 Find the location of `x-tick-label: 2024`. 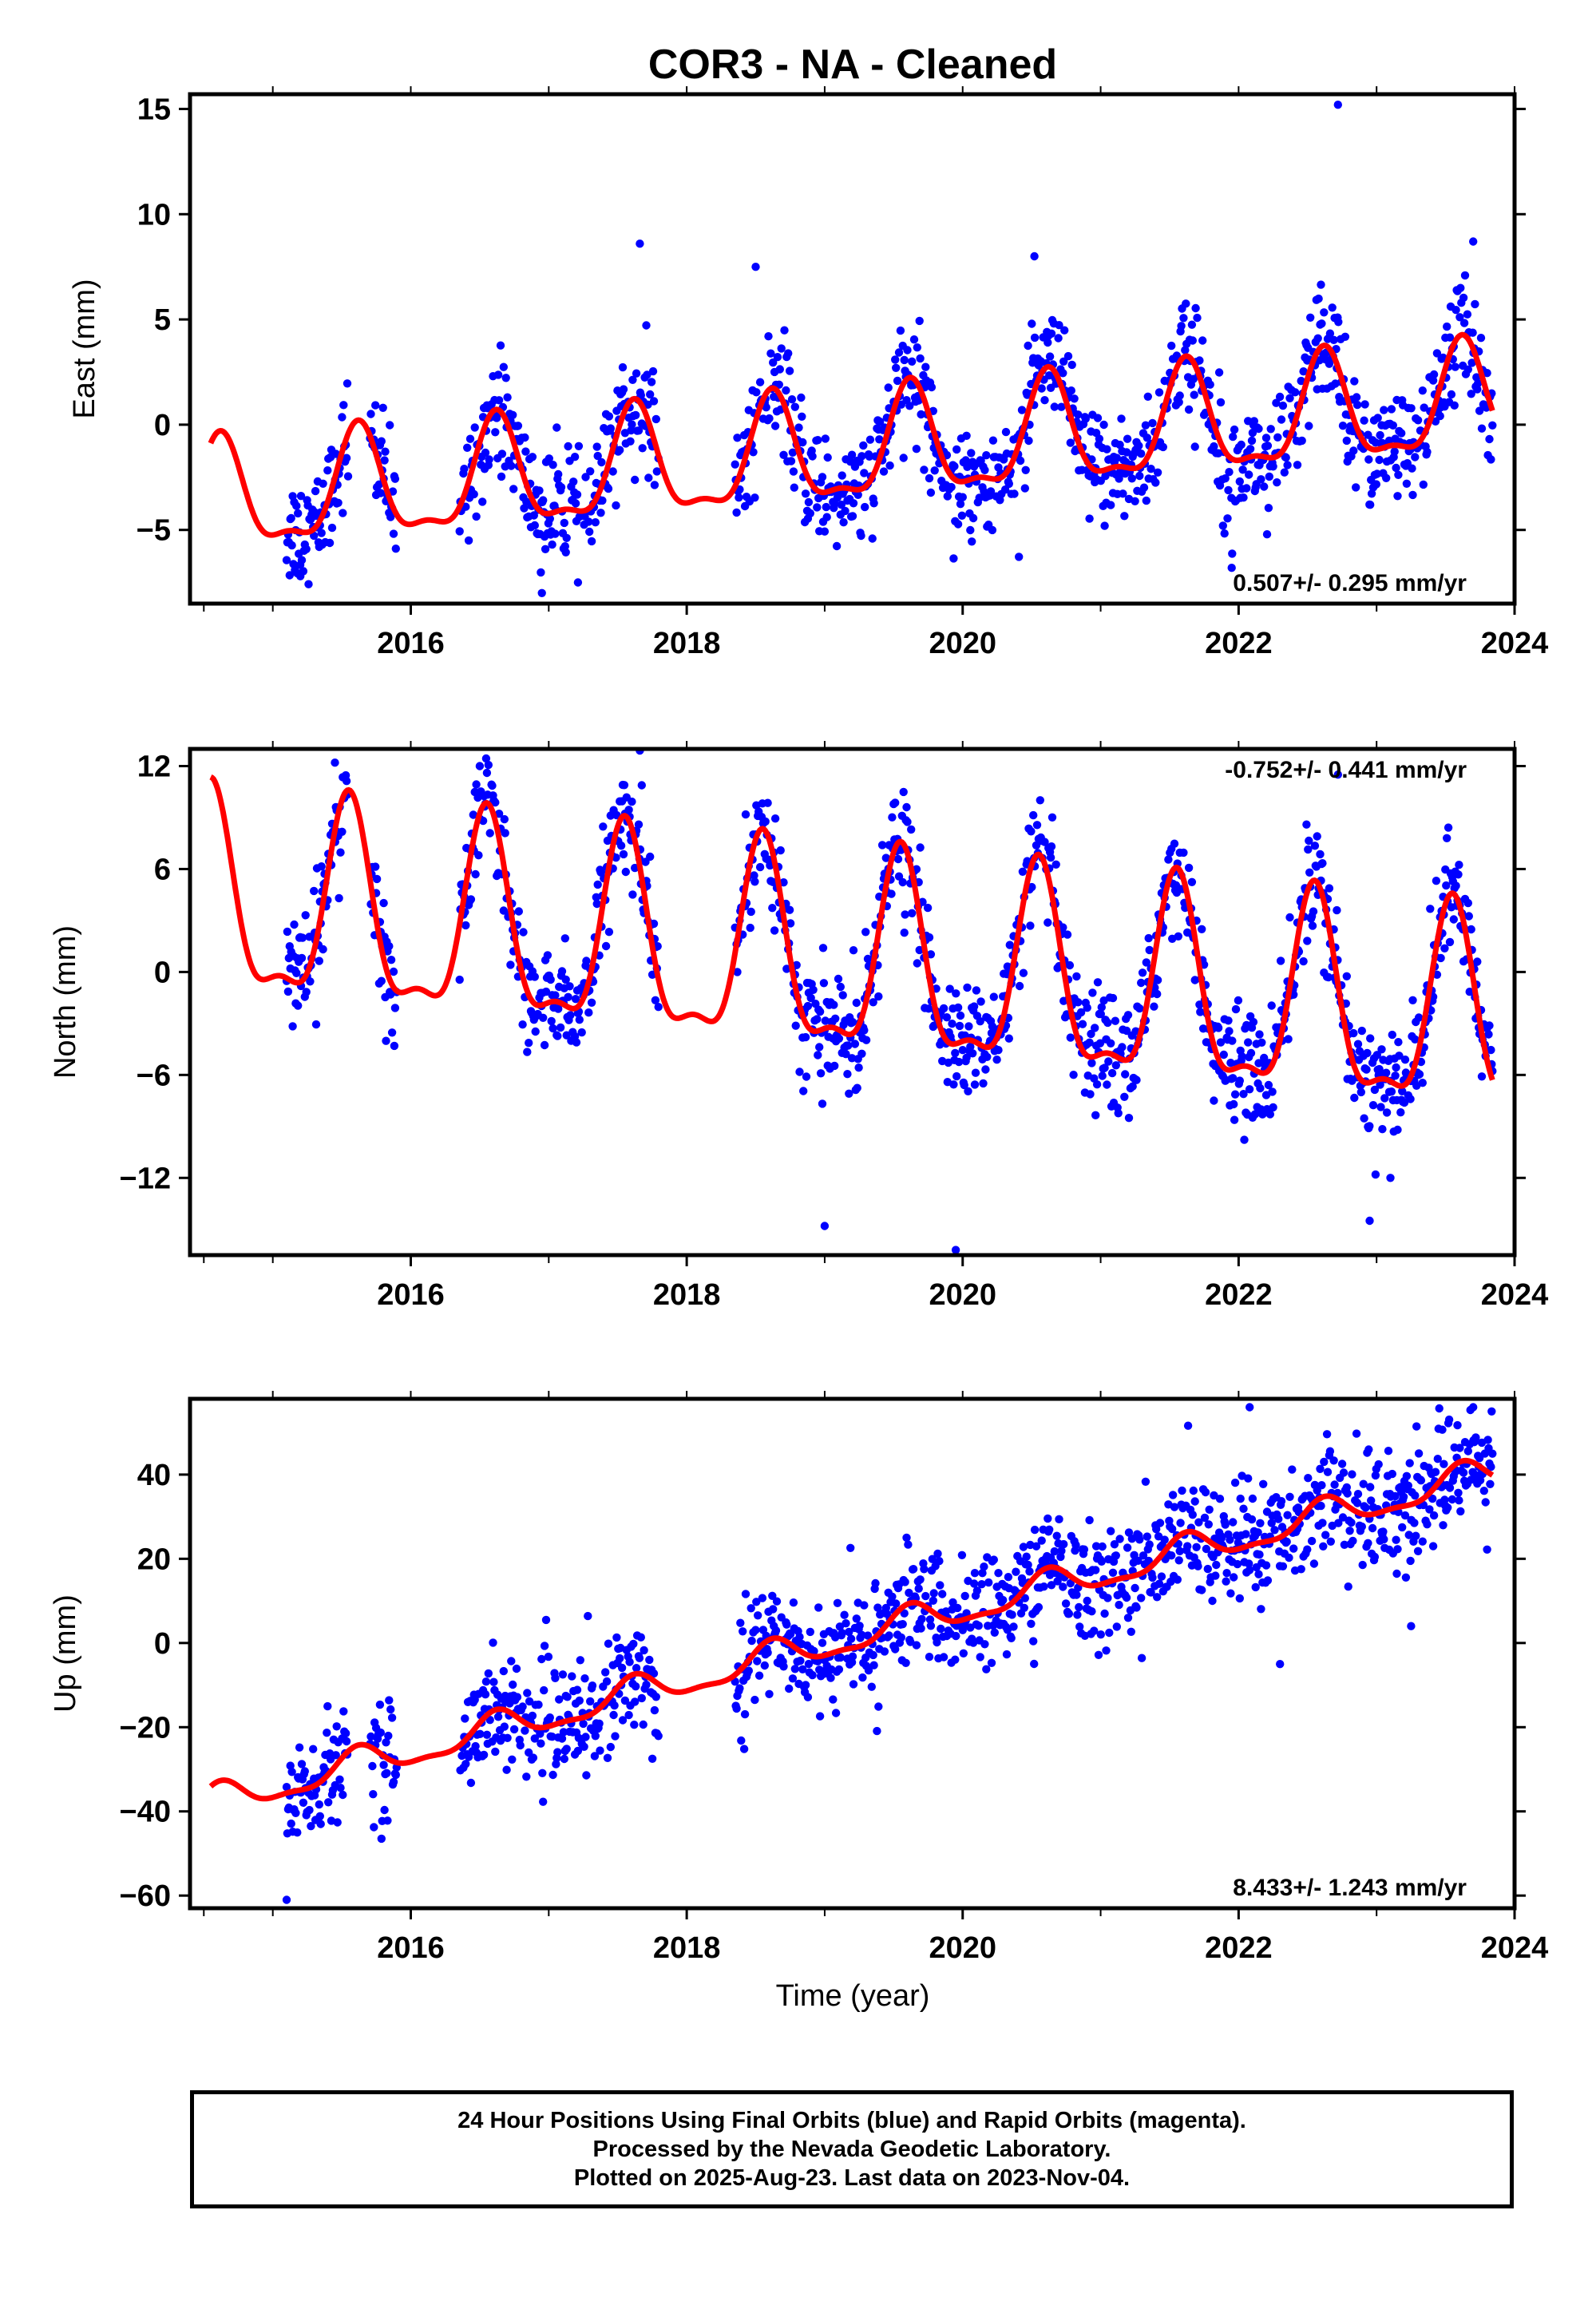

x-tick-label: 2024 is located at coordinates (1515, 643).